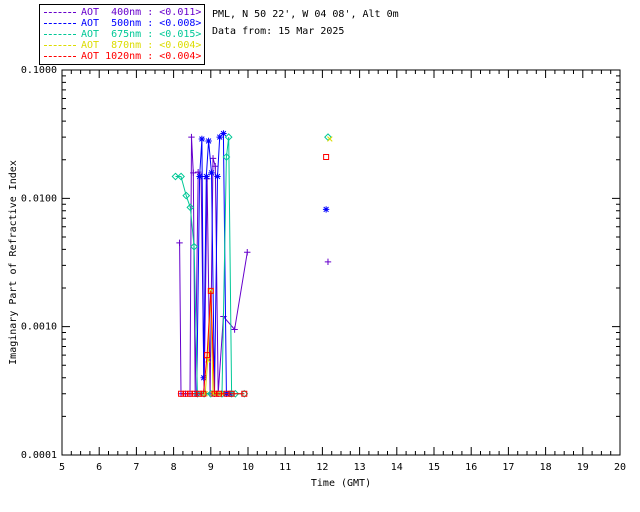  I want to click on legend-line-sample-1020nm, so click(60, 56).